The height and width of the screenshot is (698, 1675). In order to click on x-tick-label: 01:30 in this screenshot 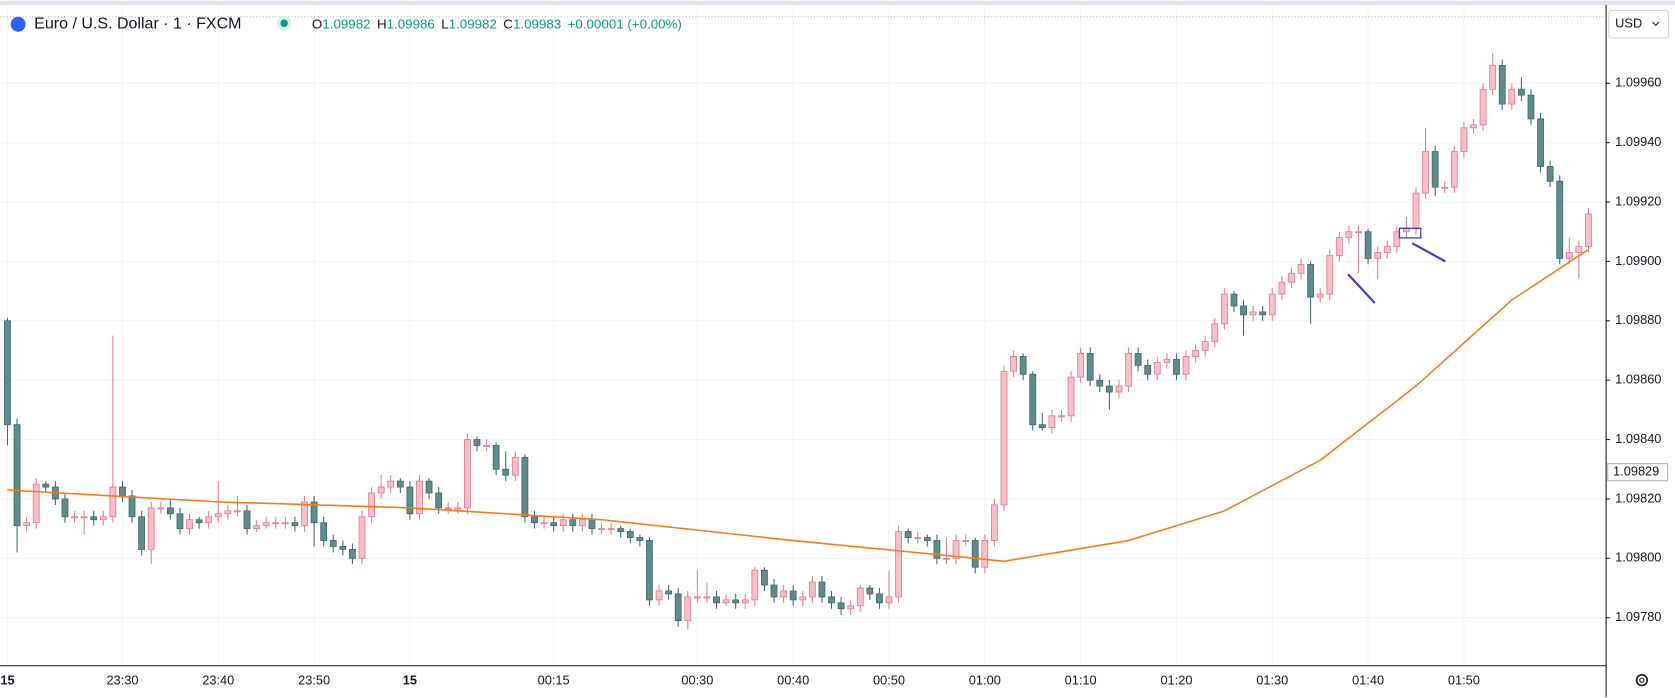, I will do `click(1272, 680)`.